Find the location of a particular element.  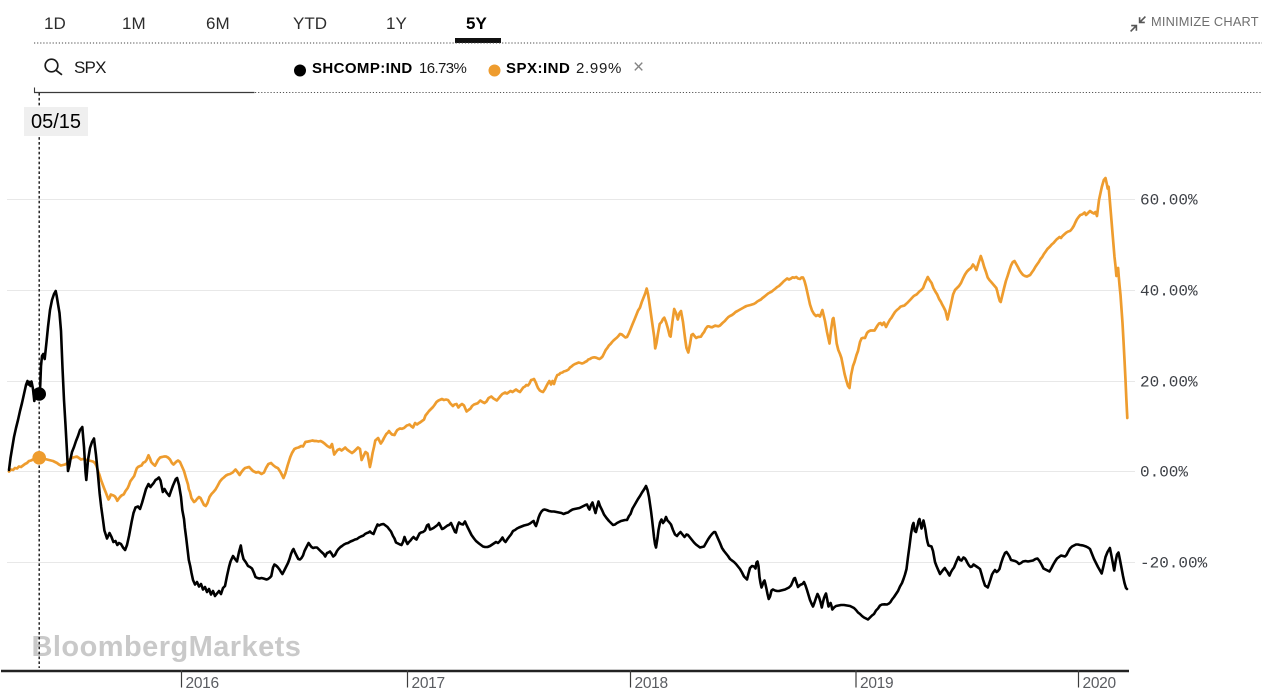

svg-text: BloombergMarkets is located at coordinates (167, 647).